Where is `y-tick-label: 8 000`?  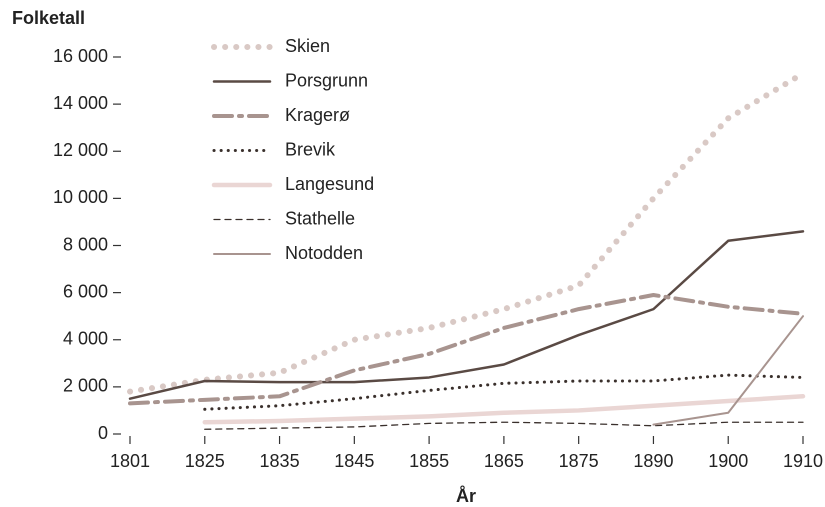
y-tick-label: 8 000 is located at coordinates (85, 244).